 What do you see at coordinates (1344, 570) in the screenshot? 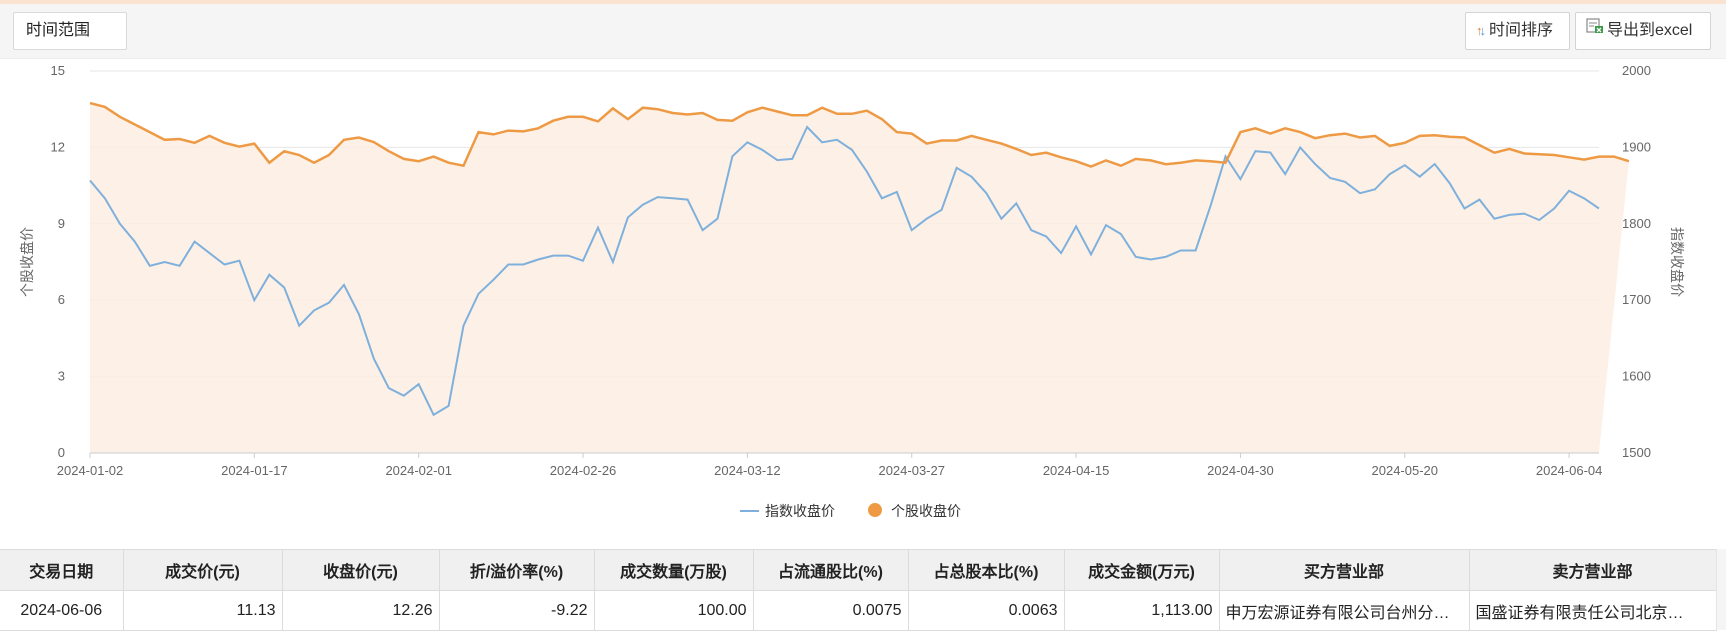
I see `col-buyer-branch: 买方营业部` at bounding box center [1344, 570].